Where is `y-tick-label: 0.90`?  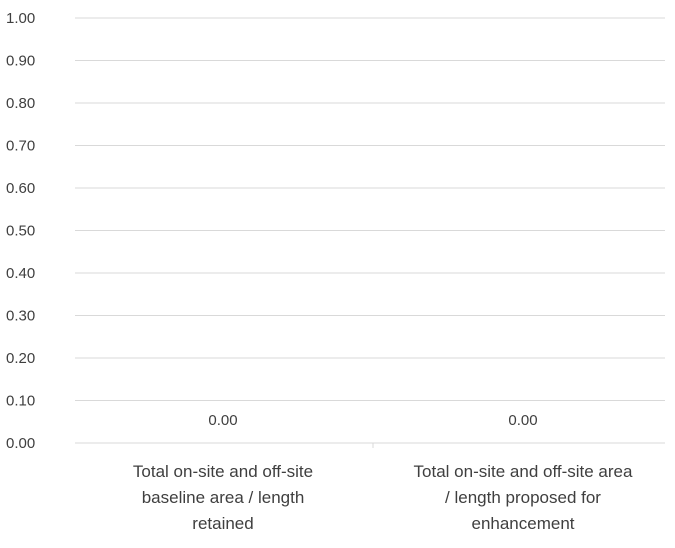
y-tick-label: 0.90 is located at coordinates (20, 61).